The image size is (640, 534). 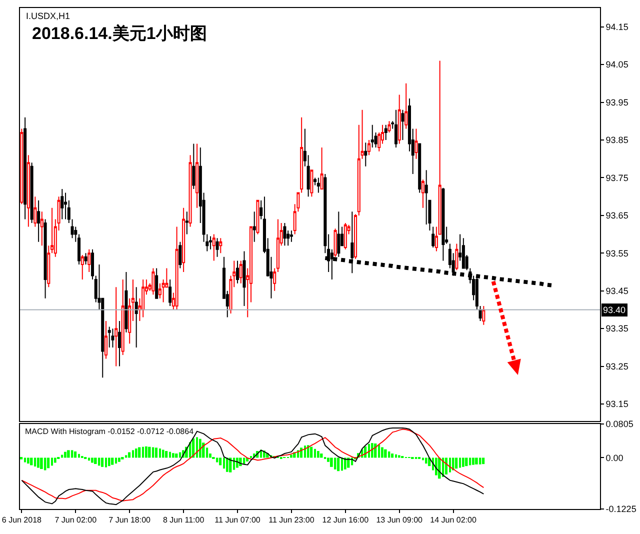 I want to click on y-tick-label: 0.00, so click(x=615, y=457).